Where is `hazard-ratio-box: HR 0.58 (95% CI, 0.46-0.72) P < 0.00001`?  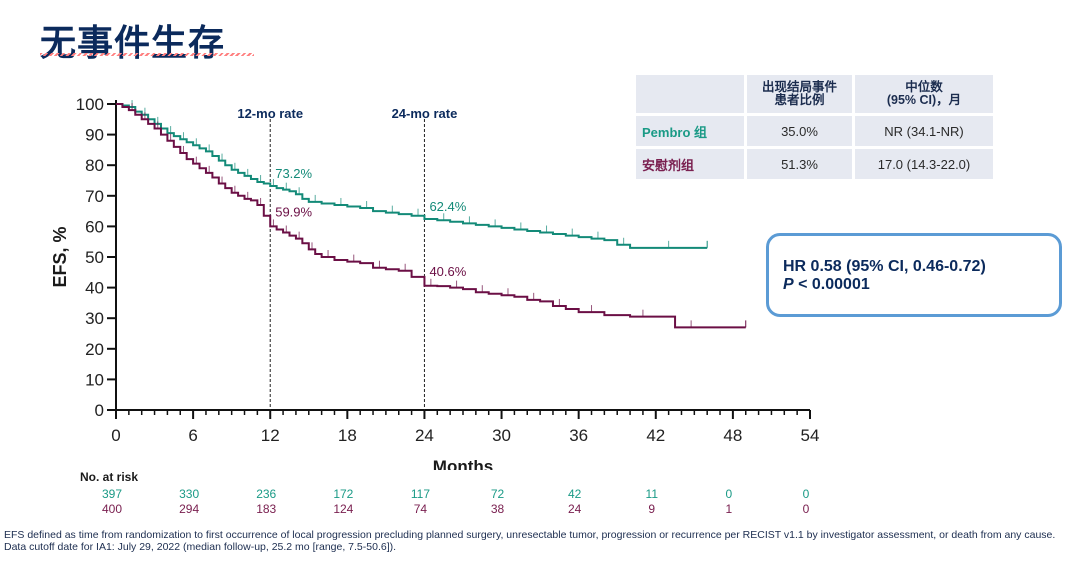
hazard-ratio-box: HR 0.58 (95% CI, 0.46-0.72) P < 0.00001 is located at coordinates (914, 275).